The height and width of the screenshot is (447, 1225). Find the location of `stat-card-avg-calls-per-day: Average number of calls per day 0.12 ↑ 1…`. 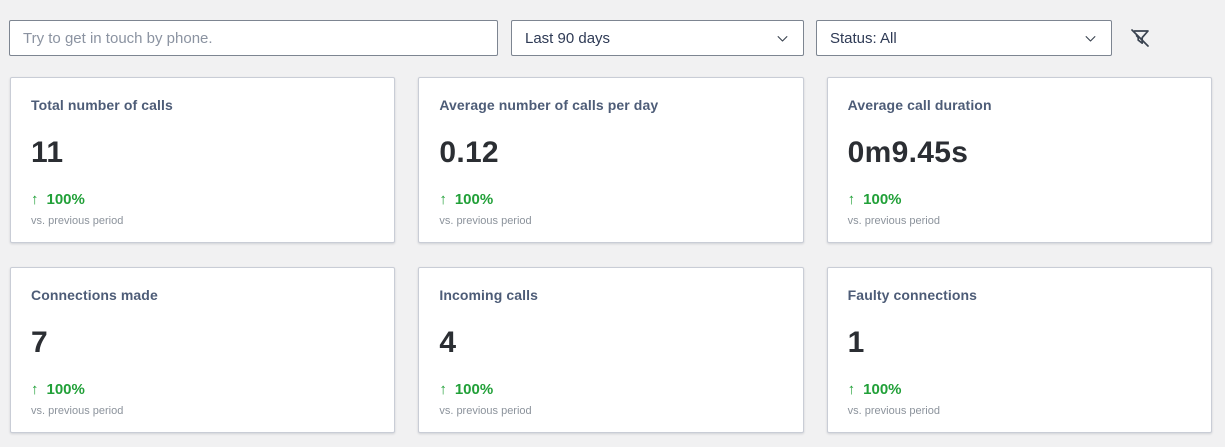

stat-card-avg-calls-per-day: Average number of calls per day 0.12 ↑ 1… is located at coordinates (611, 160).